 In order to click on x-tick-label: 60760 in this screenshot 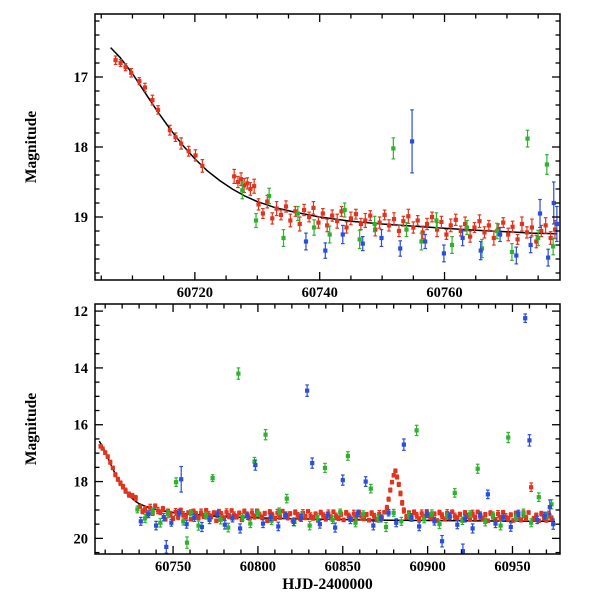, I will do `click(444, 293)`.